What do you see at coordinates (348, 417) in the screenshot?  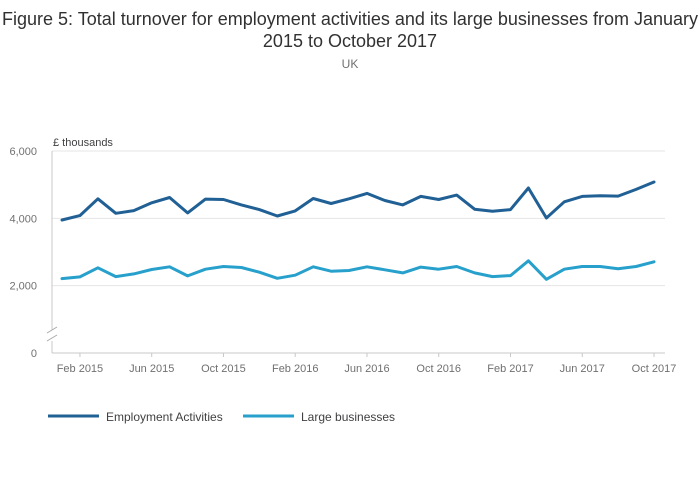 I see `legend-label: Large businesses` at bounding box center [348, 417].